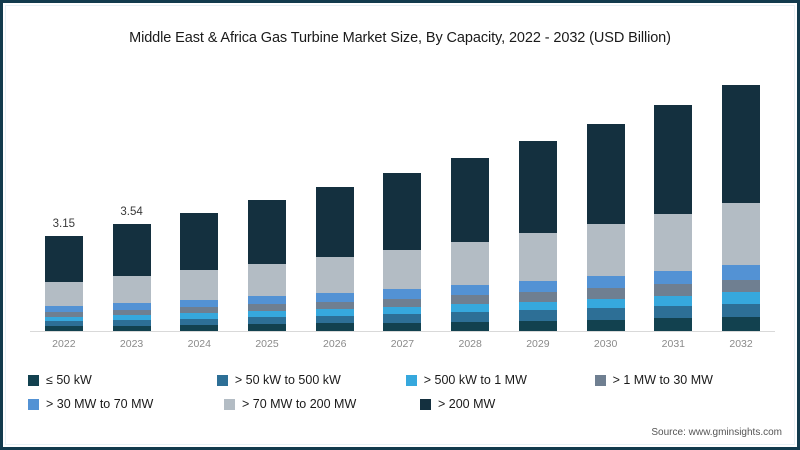  Describe the element at coordinates (500, 380) in the screenshot. I see `legend-item: > 500 kW to 1 MW` at that location.